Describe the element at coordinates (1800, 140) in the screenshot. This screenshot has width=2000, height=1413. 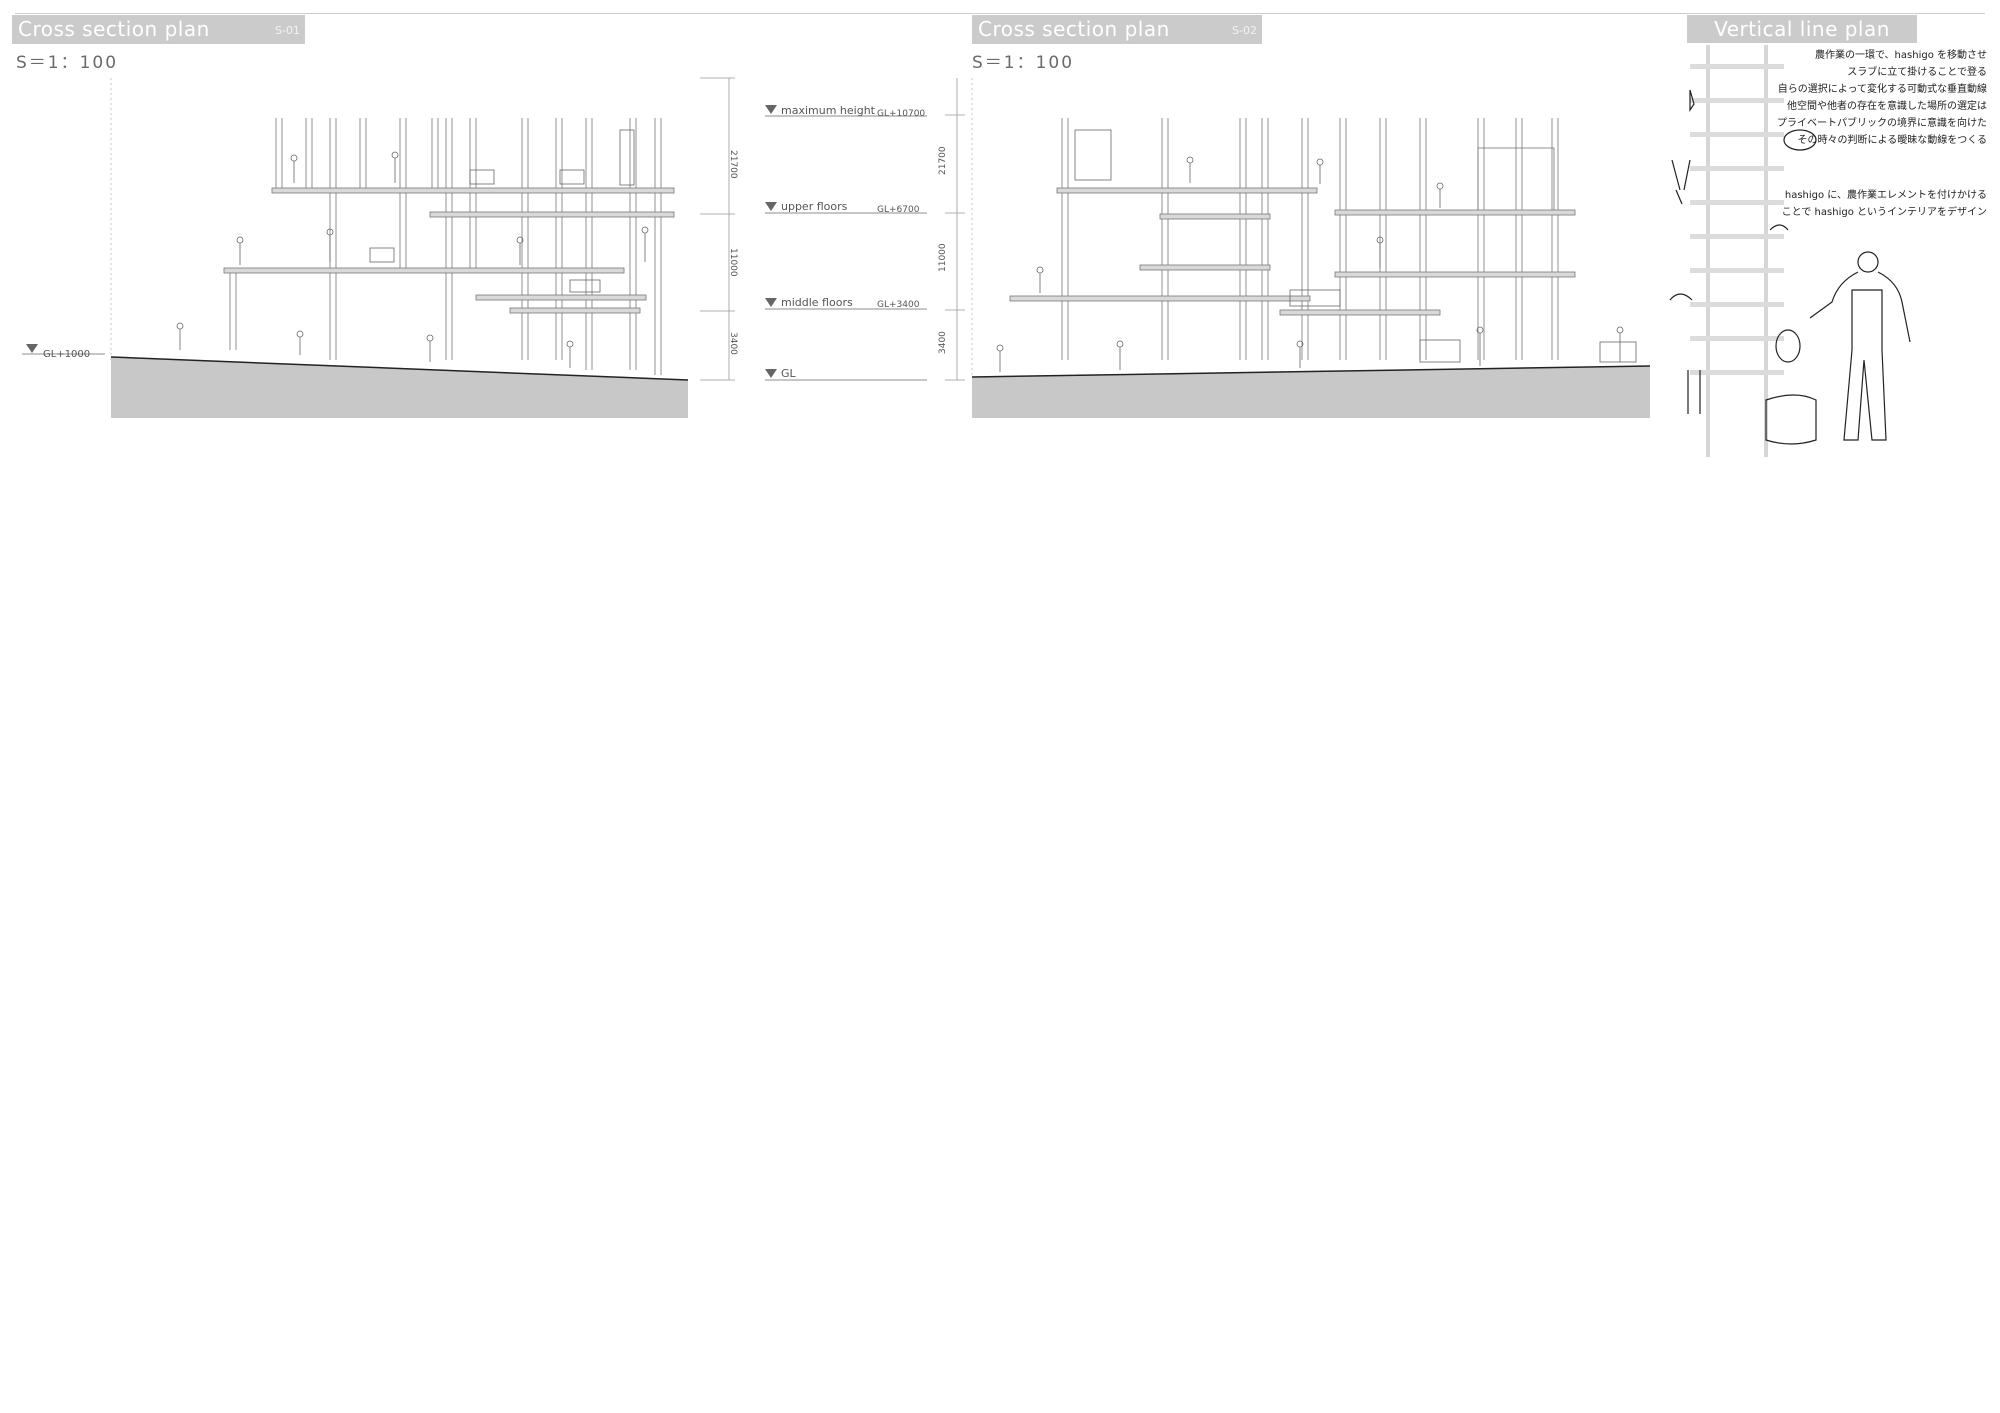
I see `basket-icon` at that location.